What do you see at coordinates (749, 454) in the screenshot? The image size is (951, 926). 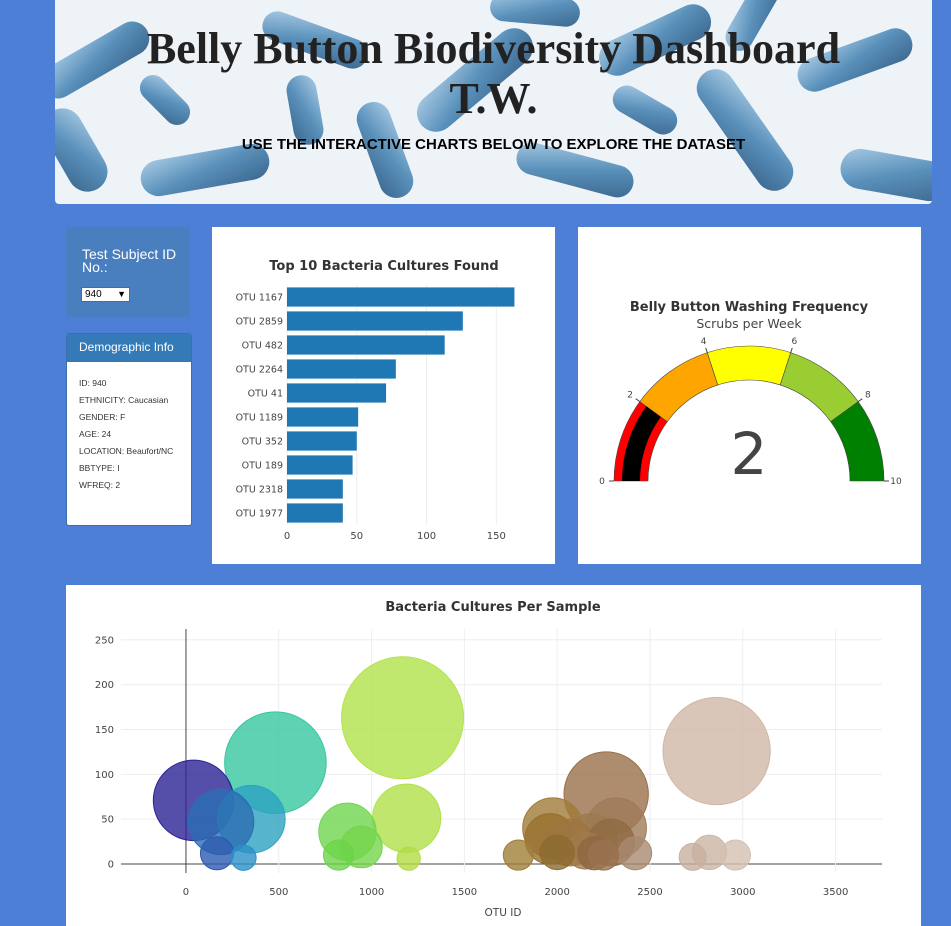 I see `gauge-value-number: 2` at bounding box center [749, 454].